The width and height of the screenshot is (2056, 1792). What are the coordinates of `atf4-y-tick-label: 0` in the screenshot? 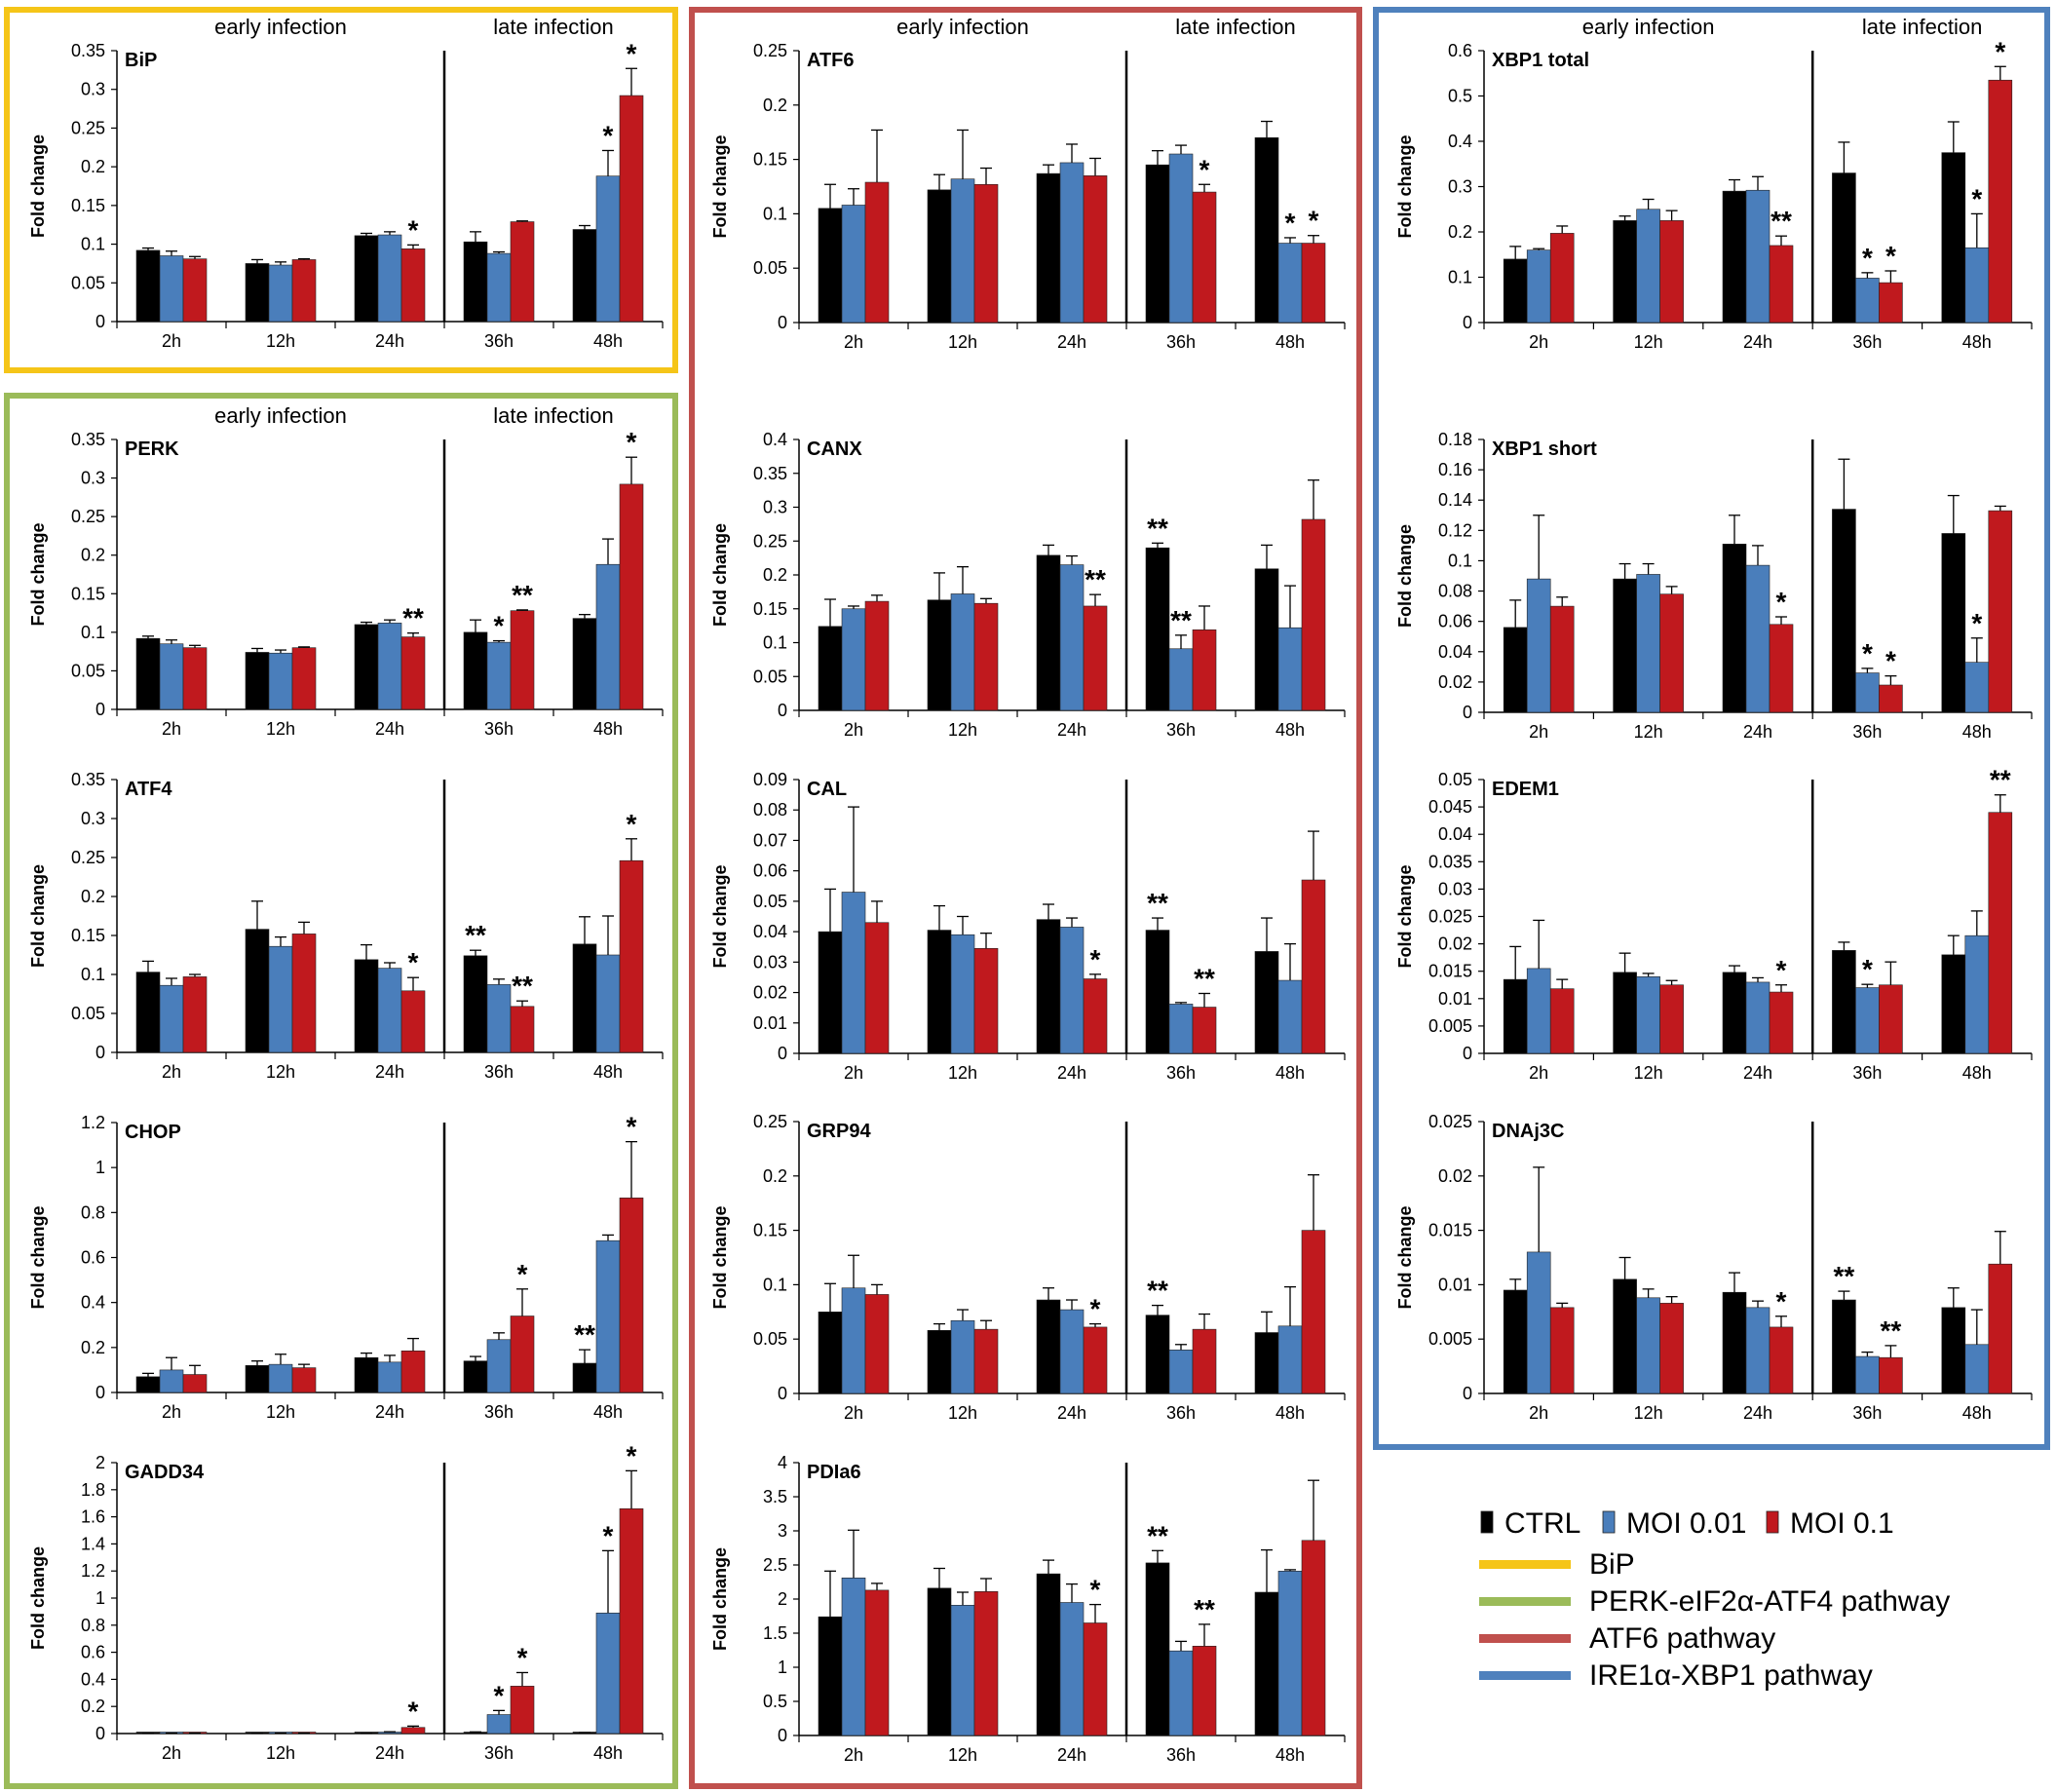 It's located at (100, 1053).